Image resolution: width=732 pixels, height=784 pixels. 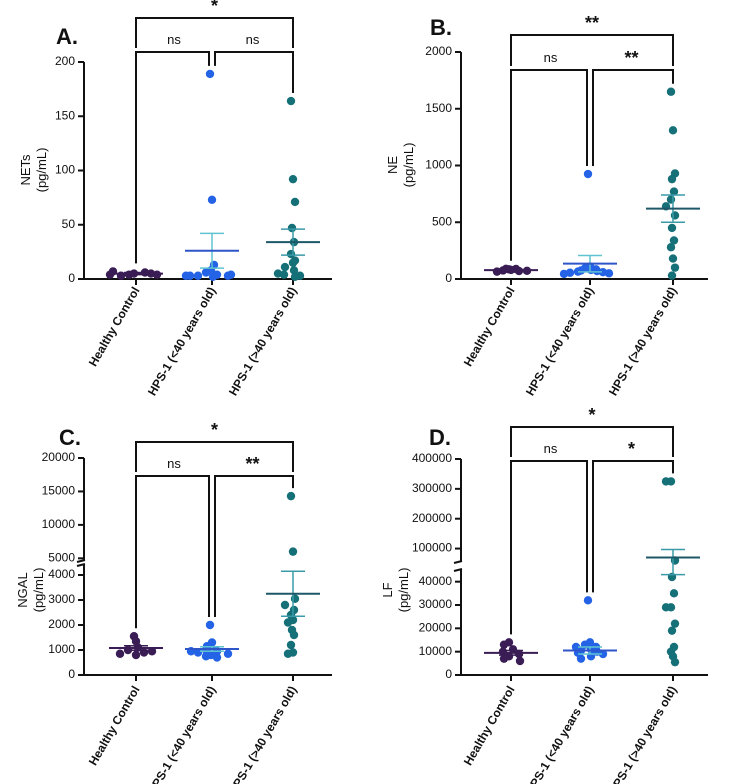 I want to click on y-axis-label: LF (pg/mL), so click(x=395, y=590).